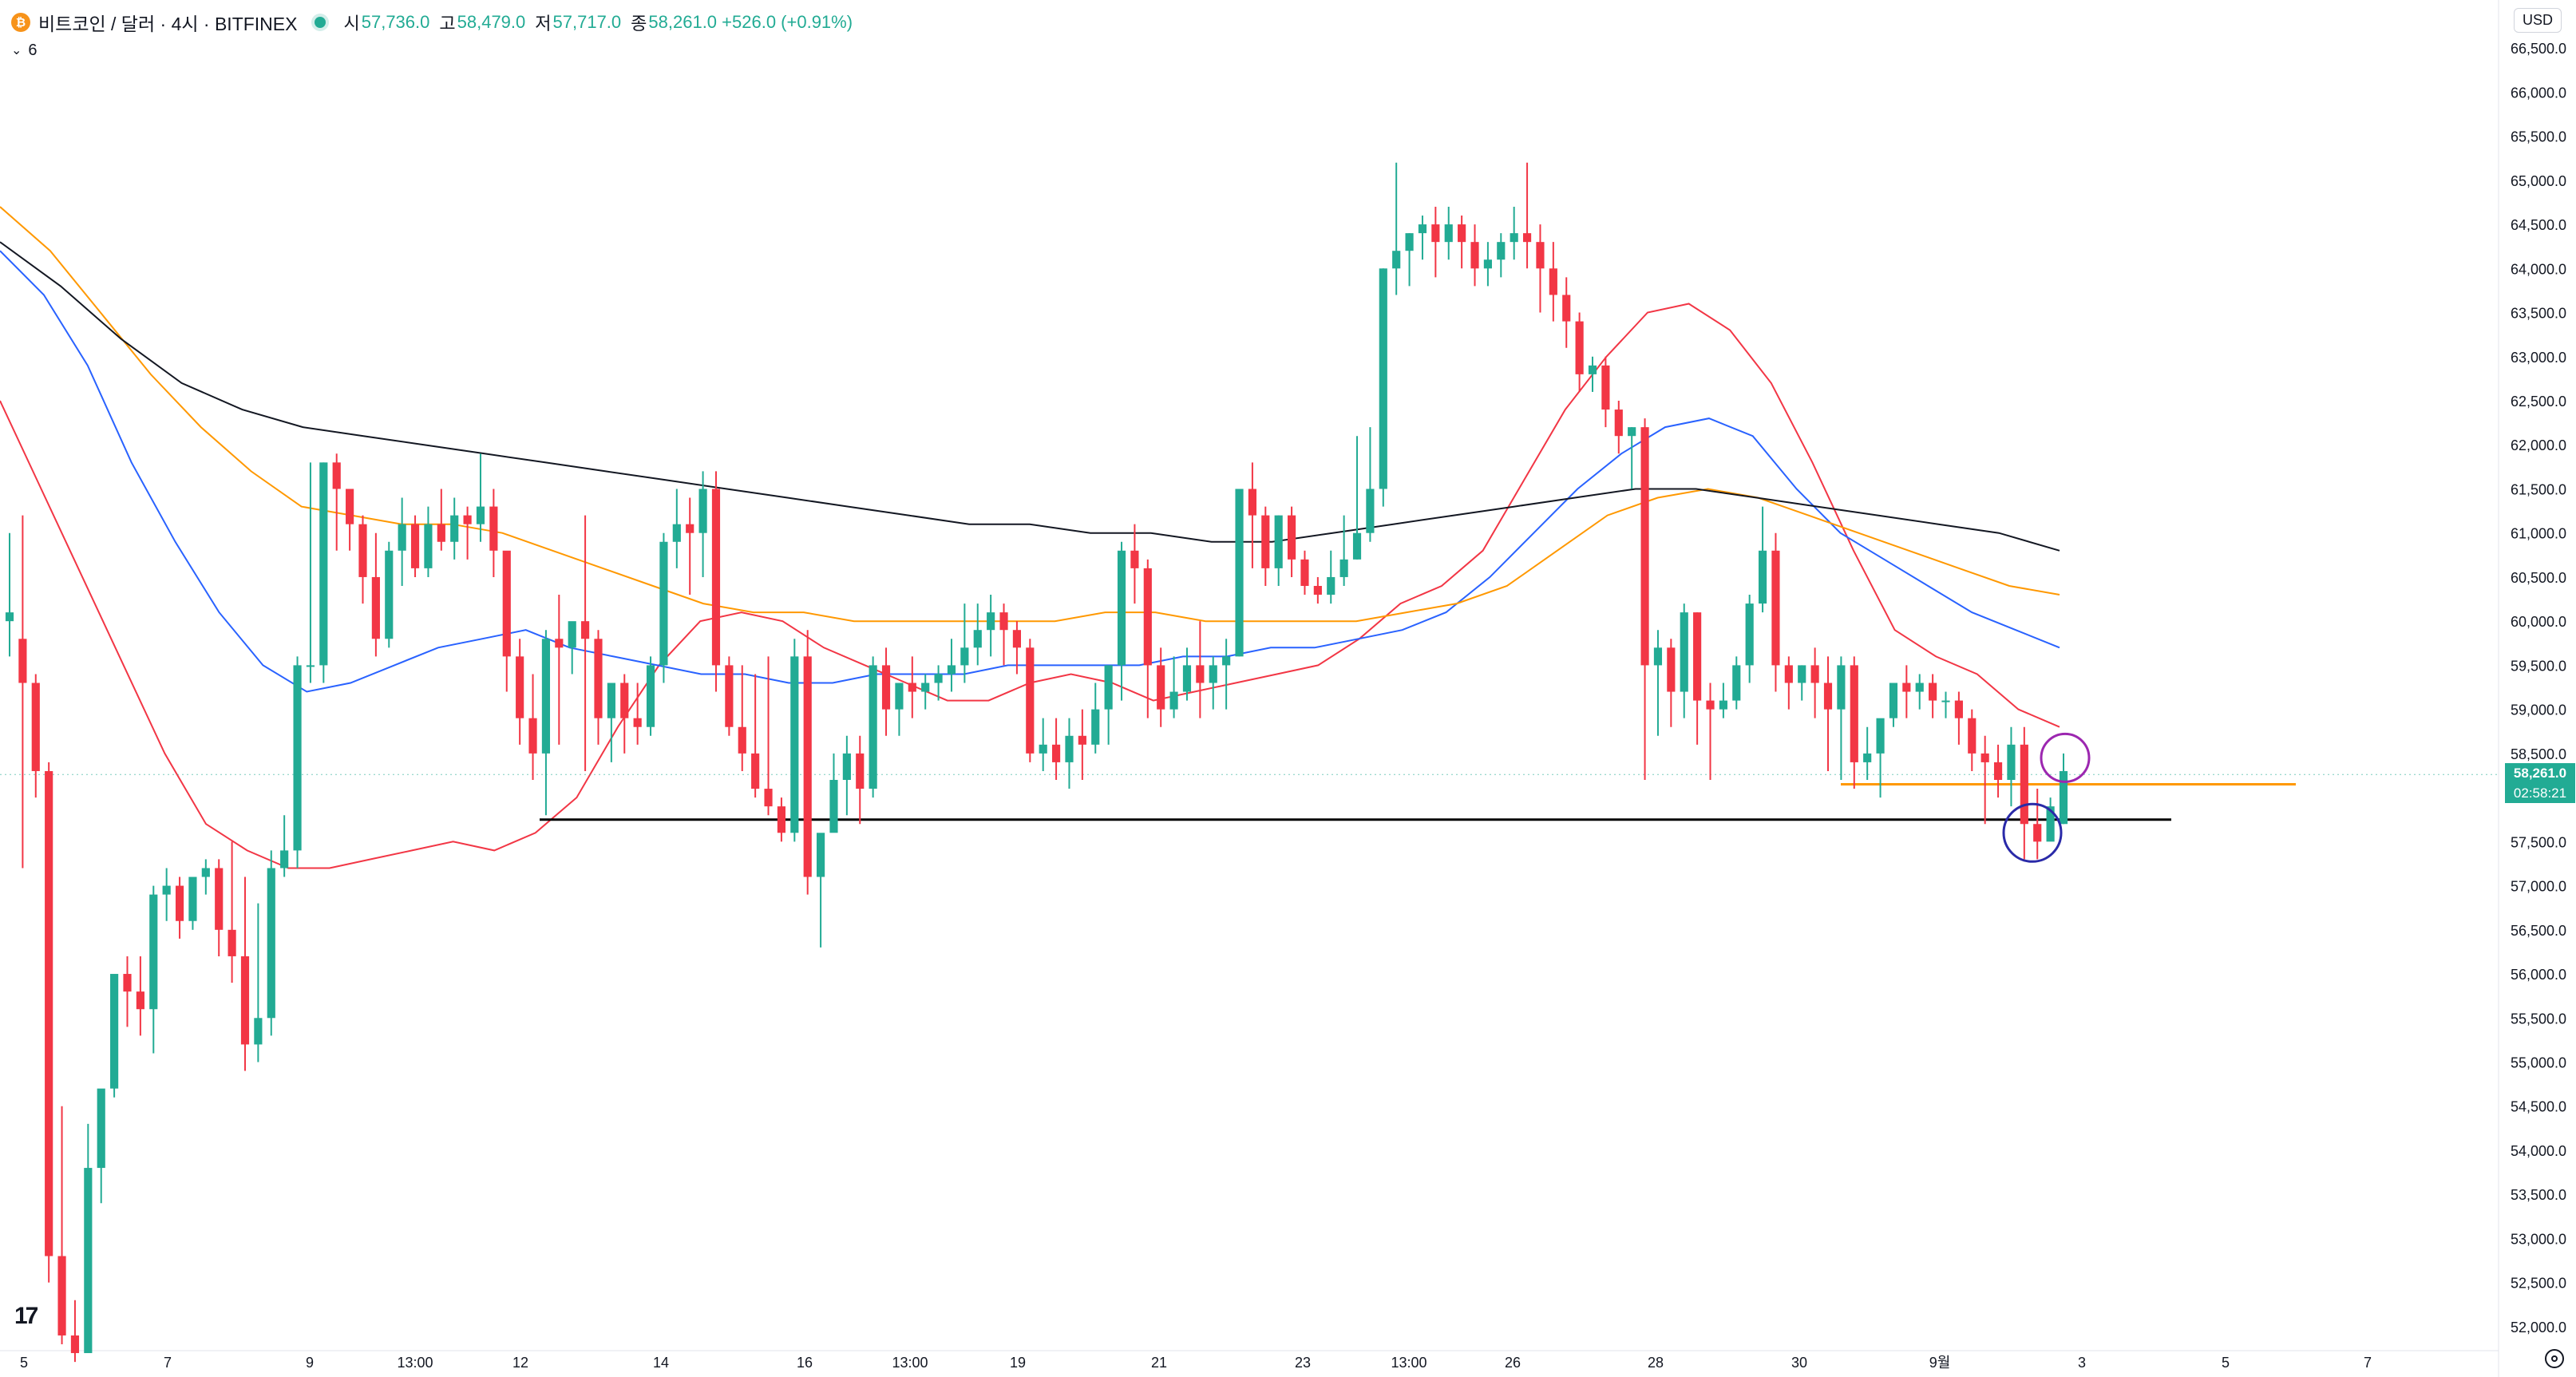 Image resolution: width=2576 pixels, height=1377 pixels. Describe the element at coordinates (2538, 93) in the screenshot. I see `price-tick-label: 66,000.0` at that location.